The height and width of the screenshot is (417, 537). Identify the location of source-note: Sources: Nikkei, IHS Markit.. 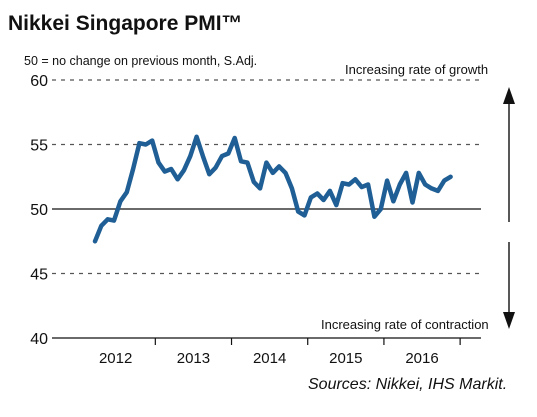
(407, 384).